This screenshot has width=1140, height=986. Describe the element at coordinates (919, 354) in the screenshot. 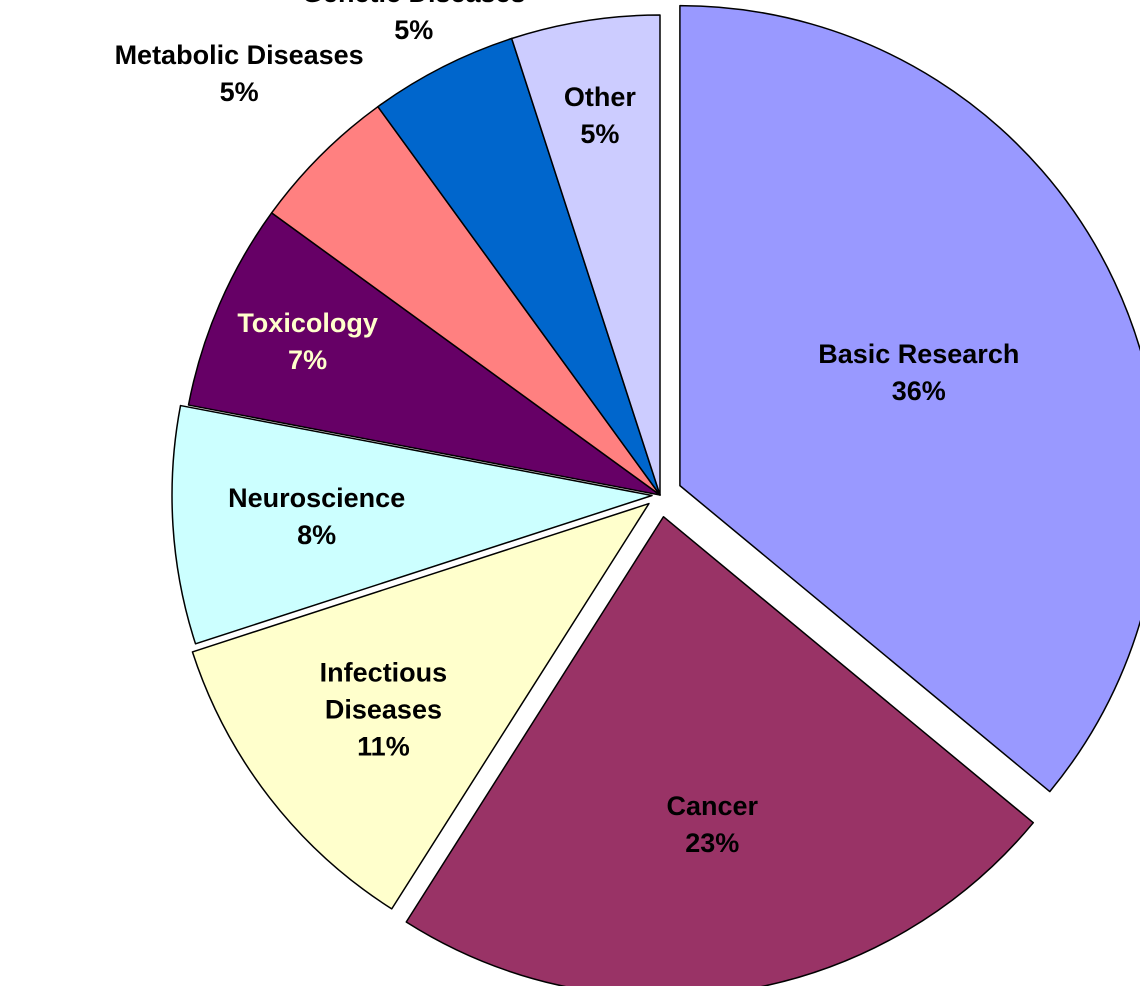

I see `slice-name: Basic Research` at that location.